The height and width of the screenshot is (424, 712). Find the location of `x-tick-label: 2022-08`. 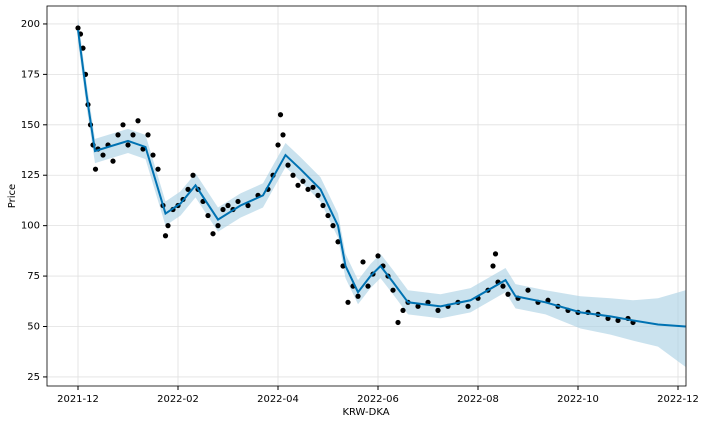

x-tick-label: 2022-08 is located at coordinates (478, 399).